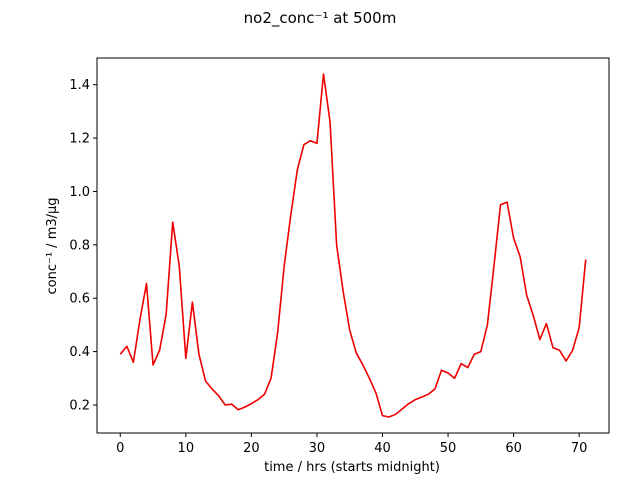  I want to click on x-tick-label: 0, so click(120, 448).